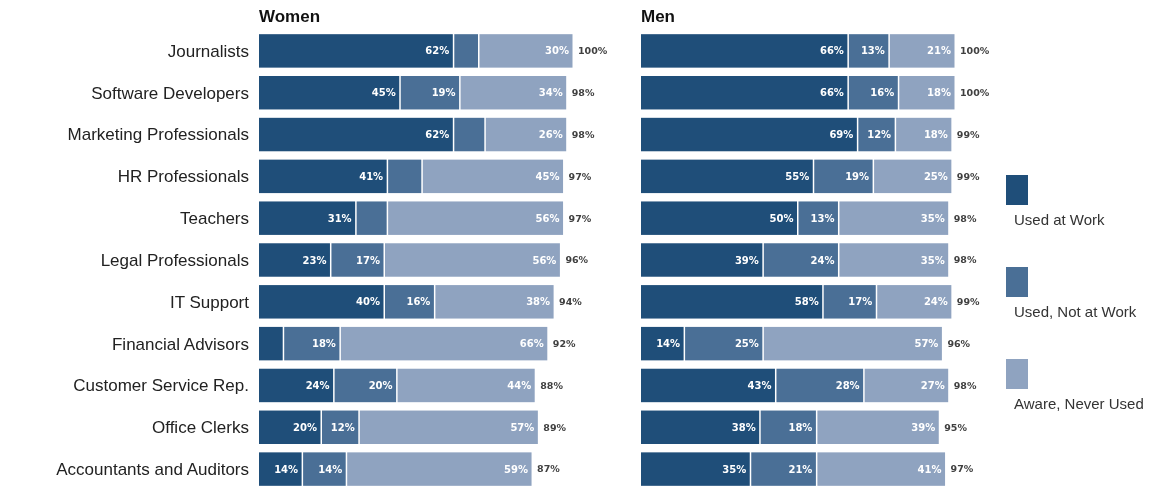 The height and width of the screenshot is (495, 1172). What do you see at coordinates (209, 302) in the screenshot?
I see `y-tick-label: IT Support` at bounding box center [209, 302].